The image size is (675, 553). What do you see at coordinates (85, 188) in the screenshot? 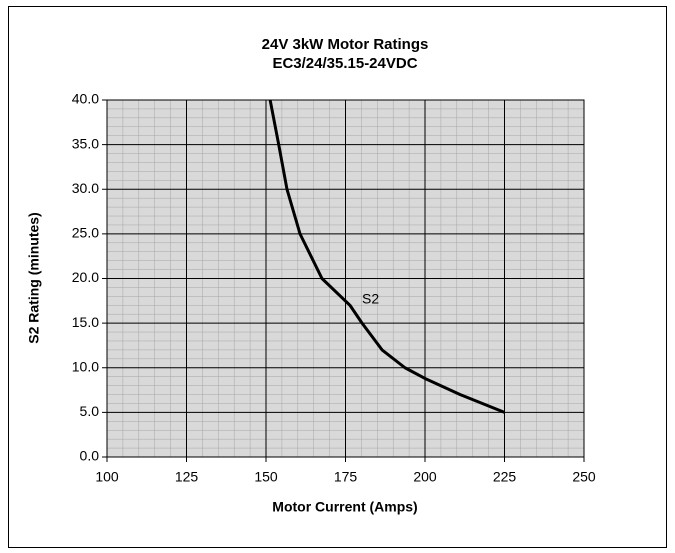
I see `y-tick-label: 30.0` at bounding box center [85, 188].